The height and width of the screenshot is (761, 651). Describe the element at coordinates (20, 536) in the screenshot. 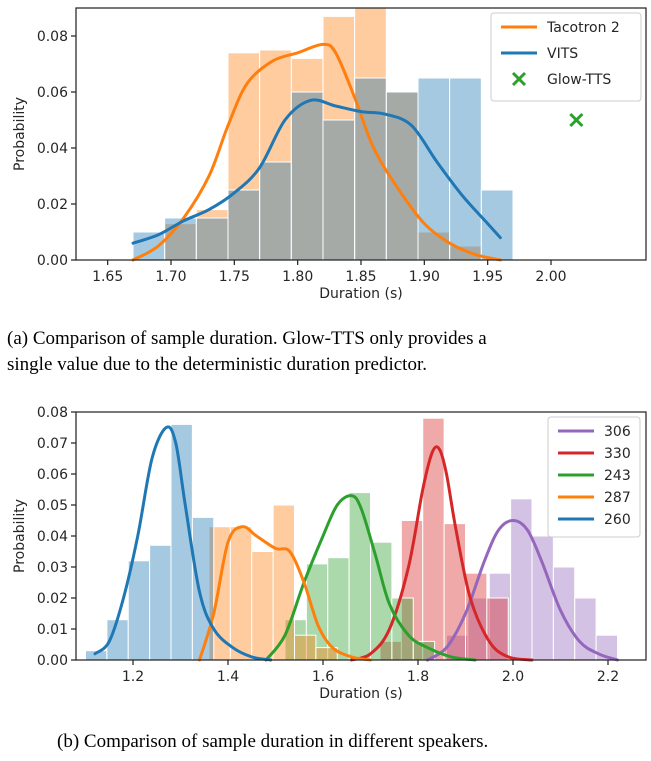

I see `chart-b-y-axis-label: Probability` at that location.